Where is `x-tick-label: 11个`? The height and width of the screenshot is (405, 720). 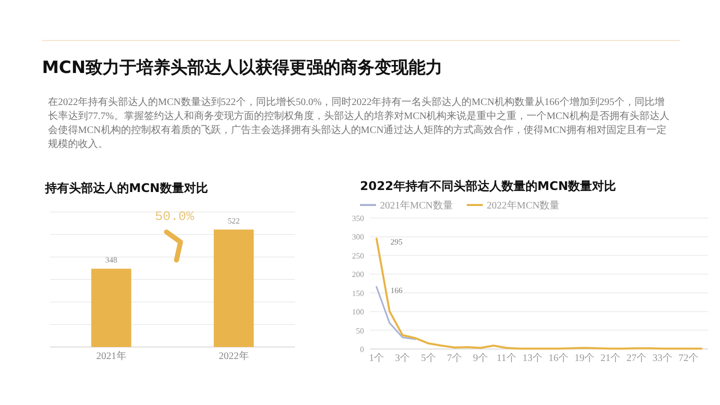 x-tick-label: 11个 is located at coordinates (506, 358).